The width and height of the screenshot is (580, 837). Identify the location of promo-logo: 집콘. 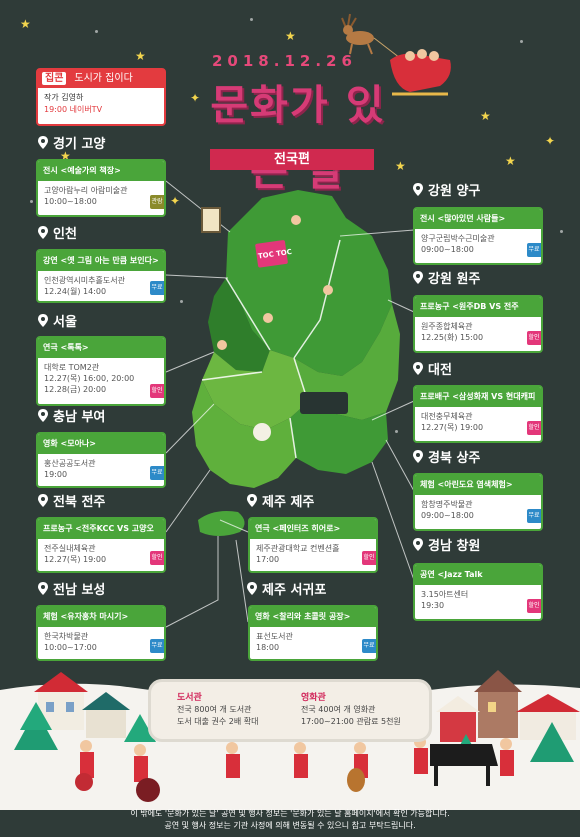
(54, 78).